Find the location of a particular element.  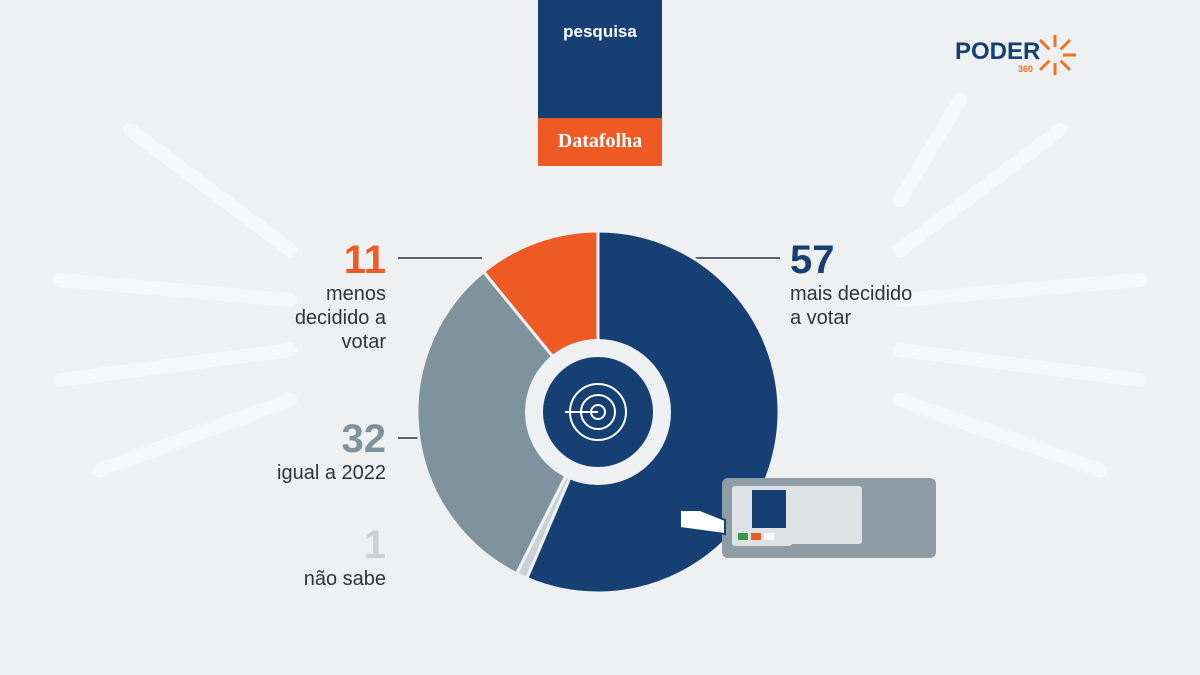

target-icon is located at coordinates (596, 412).